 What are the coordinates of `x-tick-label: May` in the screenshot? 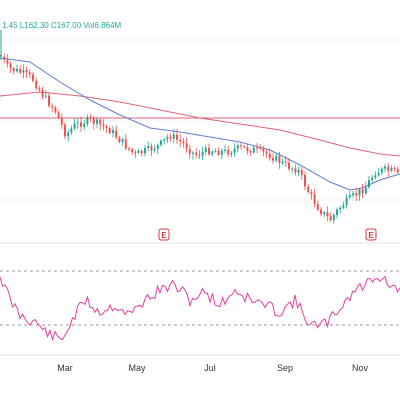 It's located at (137, 368).